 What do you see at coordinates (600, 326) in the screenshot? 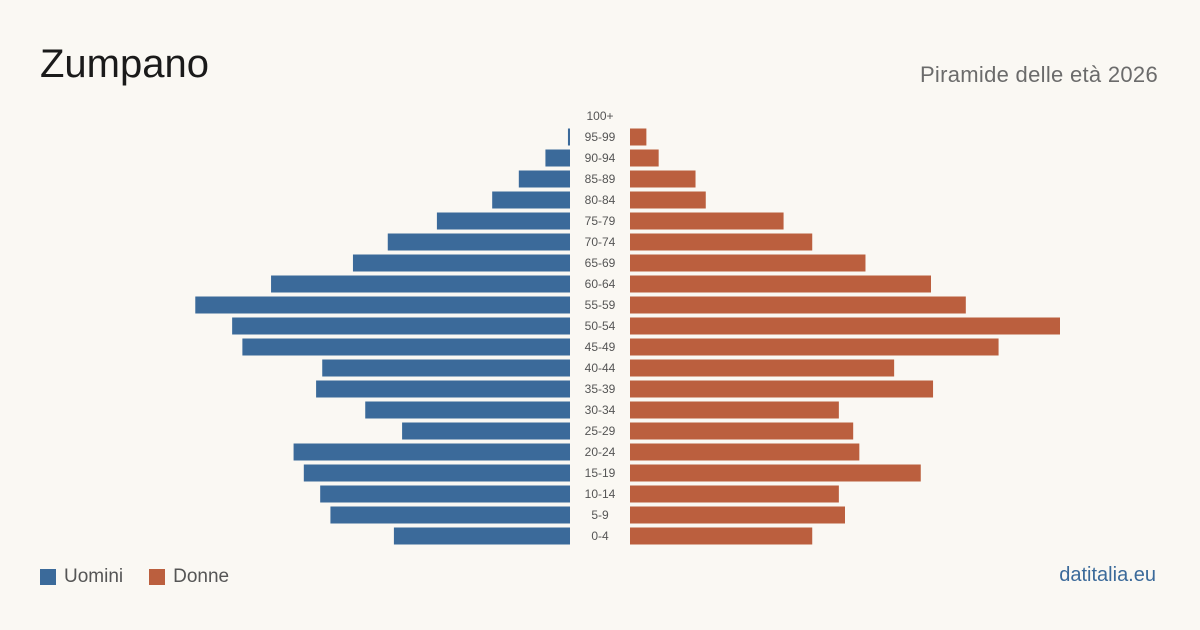
I see `age-label-50-54: 50-54` at bounding box center [600, 326].